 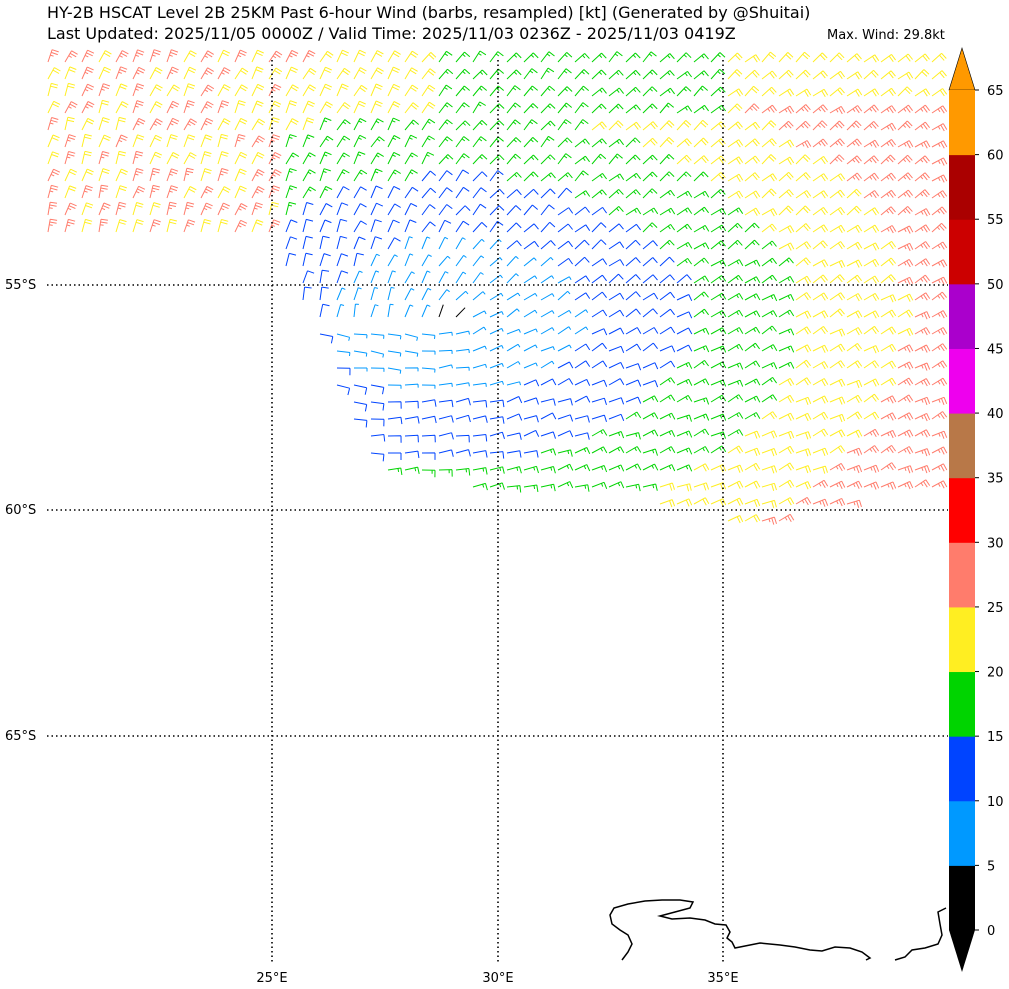 I want to click on latitude-labels: 55°S 60°S 65°S, so click(x=20, y=511).